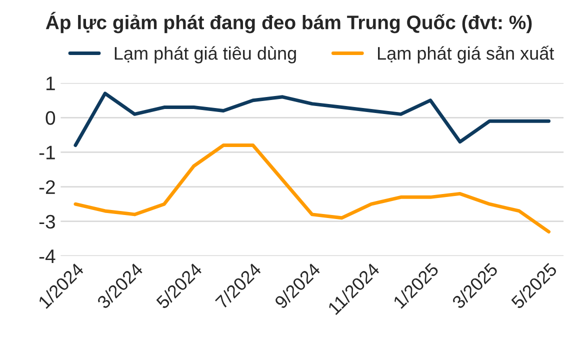 This screenshot has width=578, height=339. I want to click on line-series, so click(312, 120).